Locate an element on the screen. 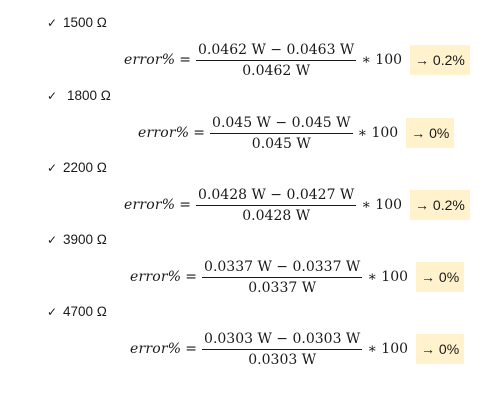 This screenshot has height=407, width=488. fraction: 0.0303 W − 0.0303 W 0.0303 W is located at coordinates (282, 349).